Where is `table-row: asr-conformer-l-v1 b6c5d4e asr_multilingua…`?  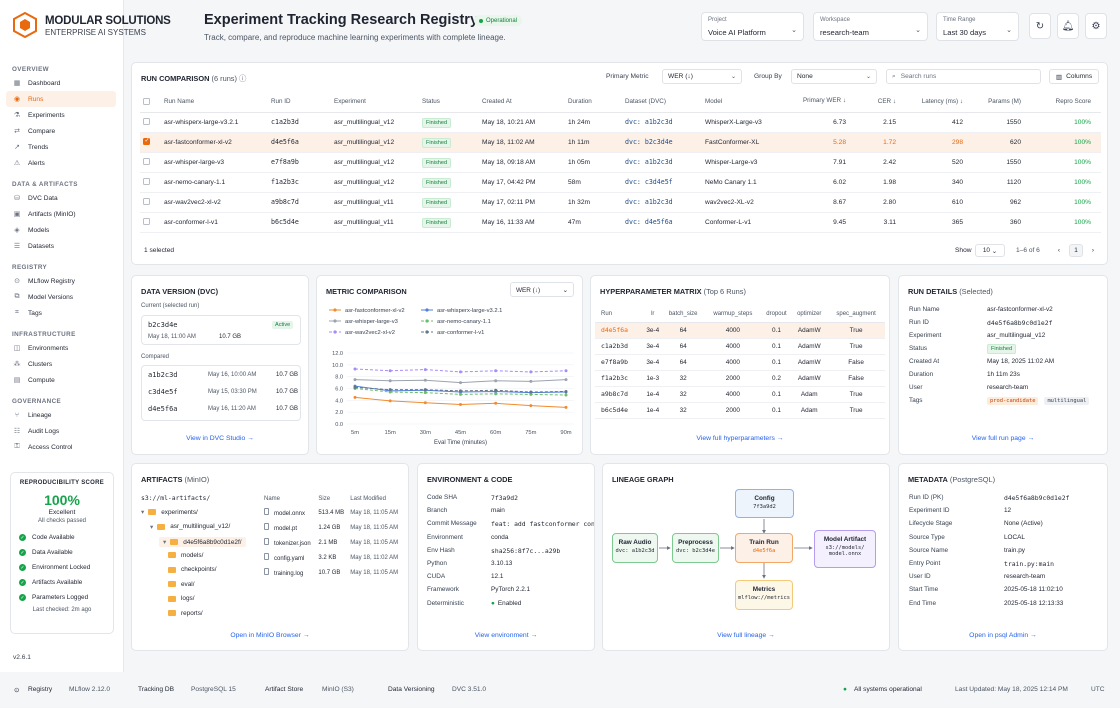
table-row: asr-conformer-l-v1 b6c5d4e asr_multilingua… is located at coordinates (620, 222).